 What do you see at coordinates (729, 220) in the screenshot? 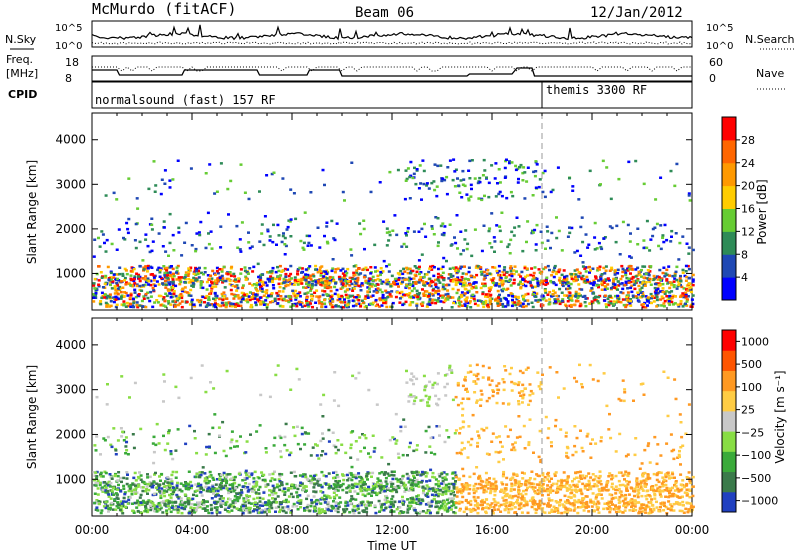
I see `colorbar-band` at bounding box center [729, 220].